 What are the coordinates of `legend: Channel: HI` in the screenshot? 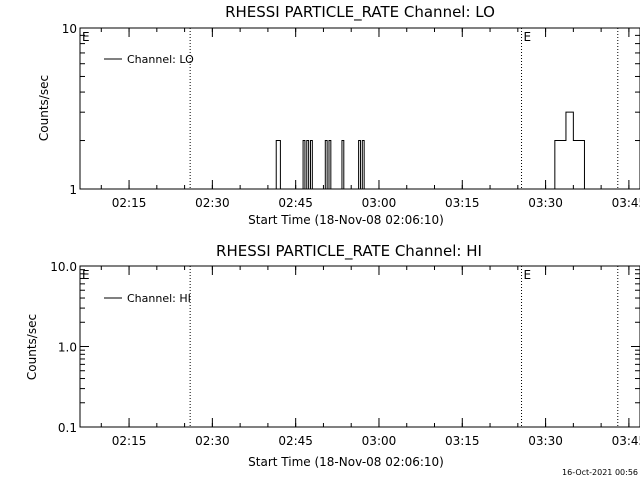 It's located at (147, 298).